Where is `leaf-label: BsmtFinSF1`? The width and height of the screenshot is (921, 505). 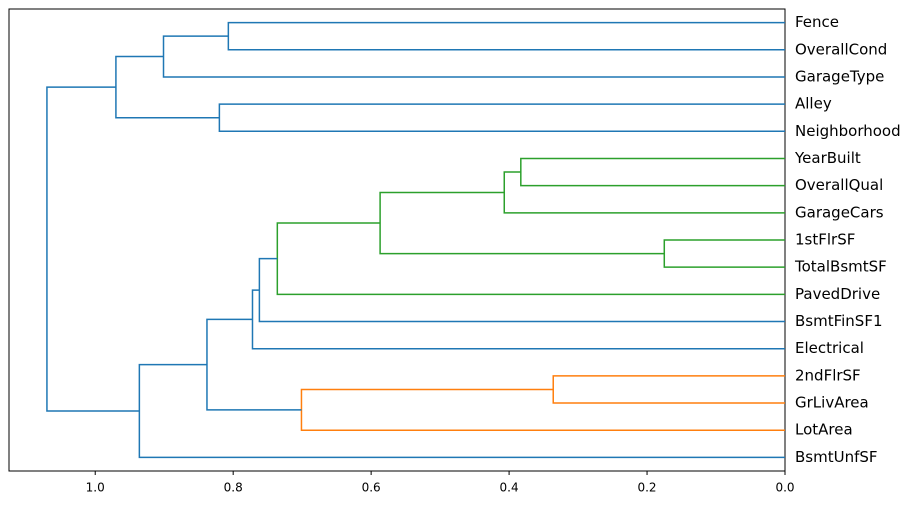 leaf-label: BsmtFinSF1 is located at coordinates (839, 321).